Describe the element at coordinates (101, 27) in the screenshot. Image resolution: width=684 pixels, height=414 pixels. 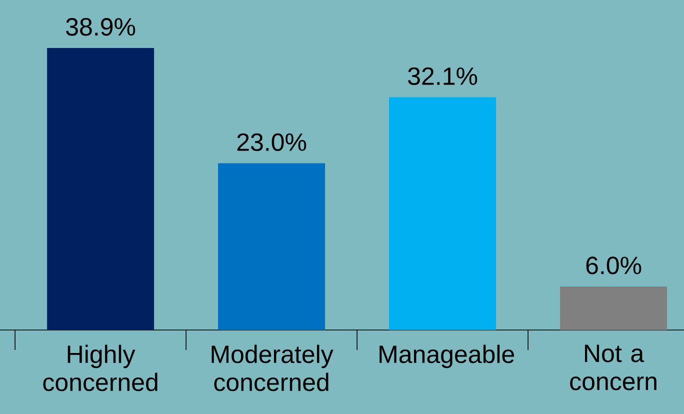
I see `data-label: 38.9%` at that location.